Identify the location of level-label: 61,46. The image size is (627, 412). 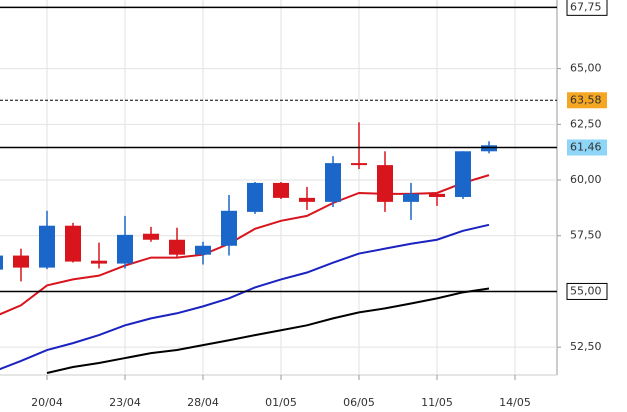
(586, 147).